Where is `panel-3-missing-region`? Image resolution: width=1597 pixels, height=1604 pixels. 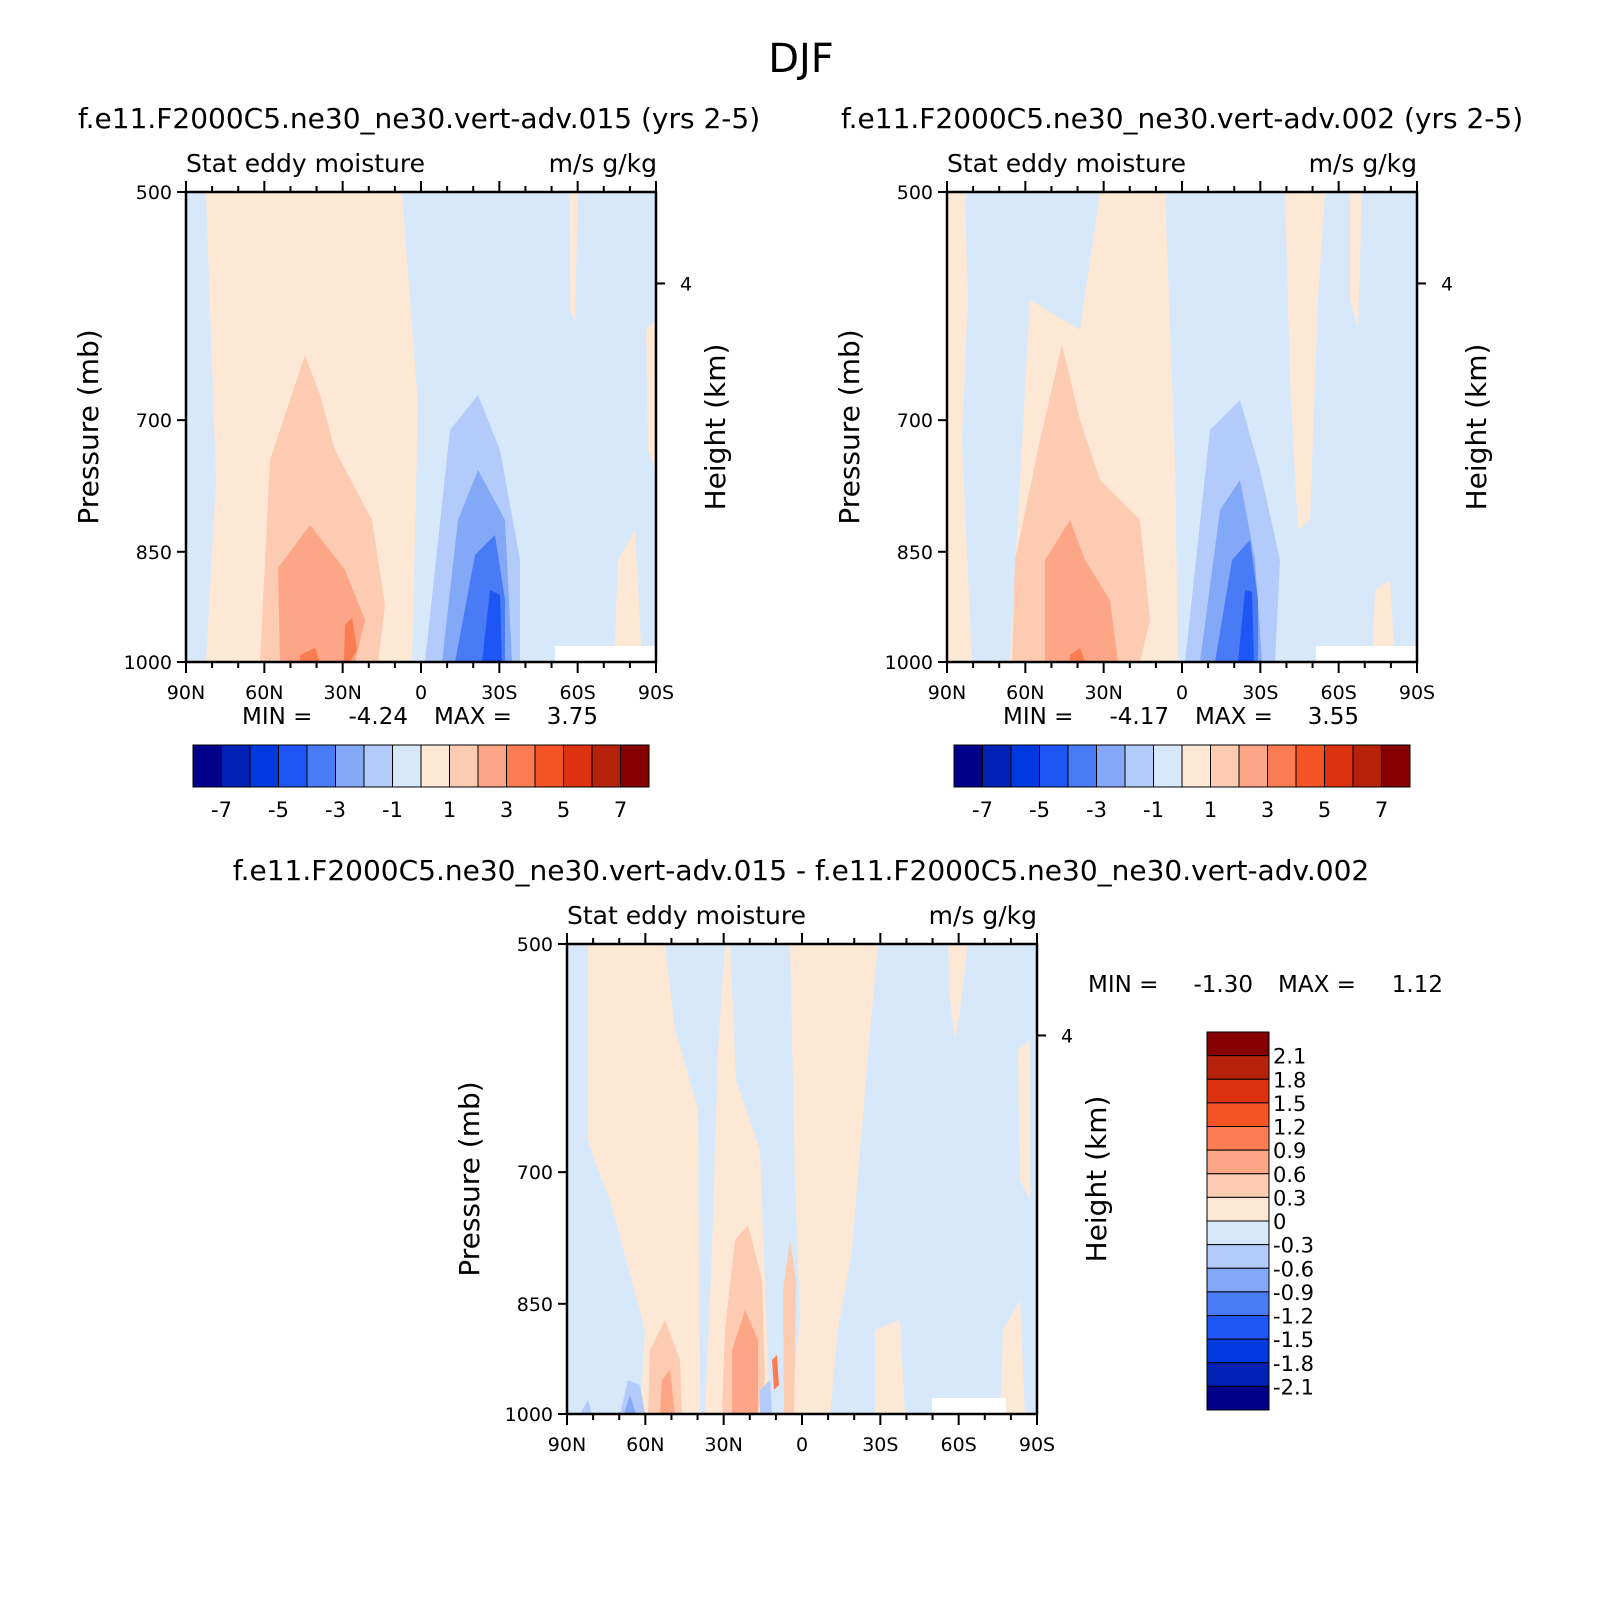 panel-3-missing-region is located at coordinates (969, 1406).